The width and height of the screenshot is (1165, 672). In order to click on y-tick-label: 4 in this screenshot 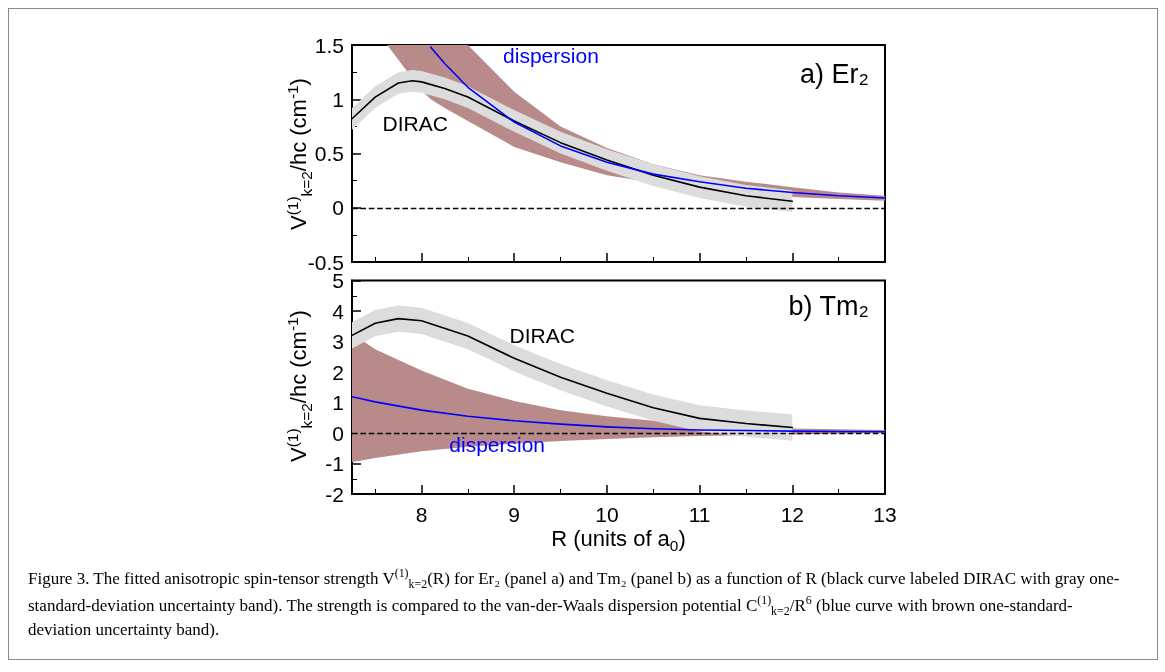, I will do `click(338, 311)`.